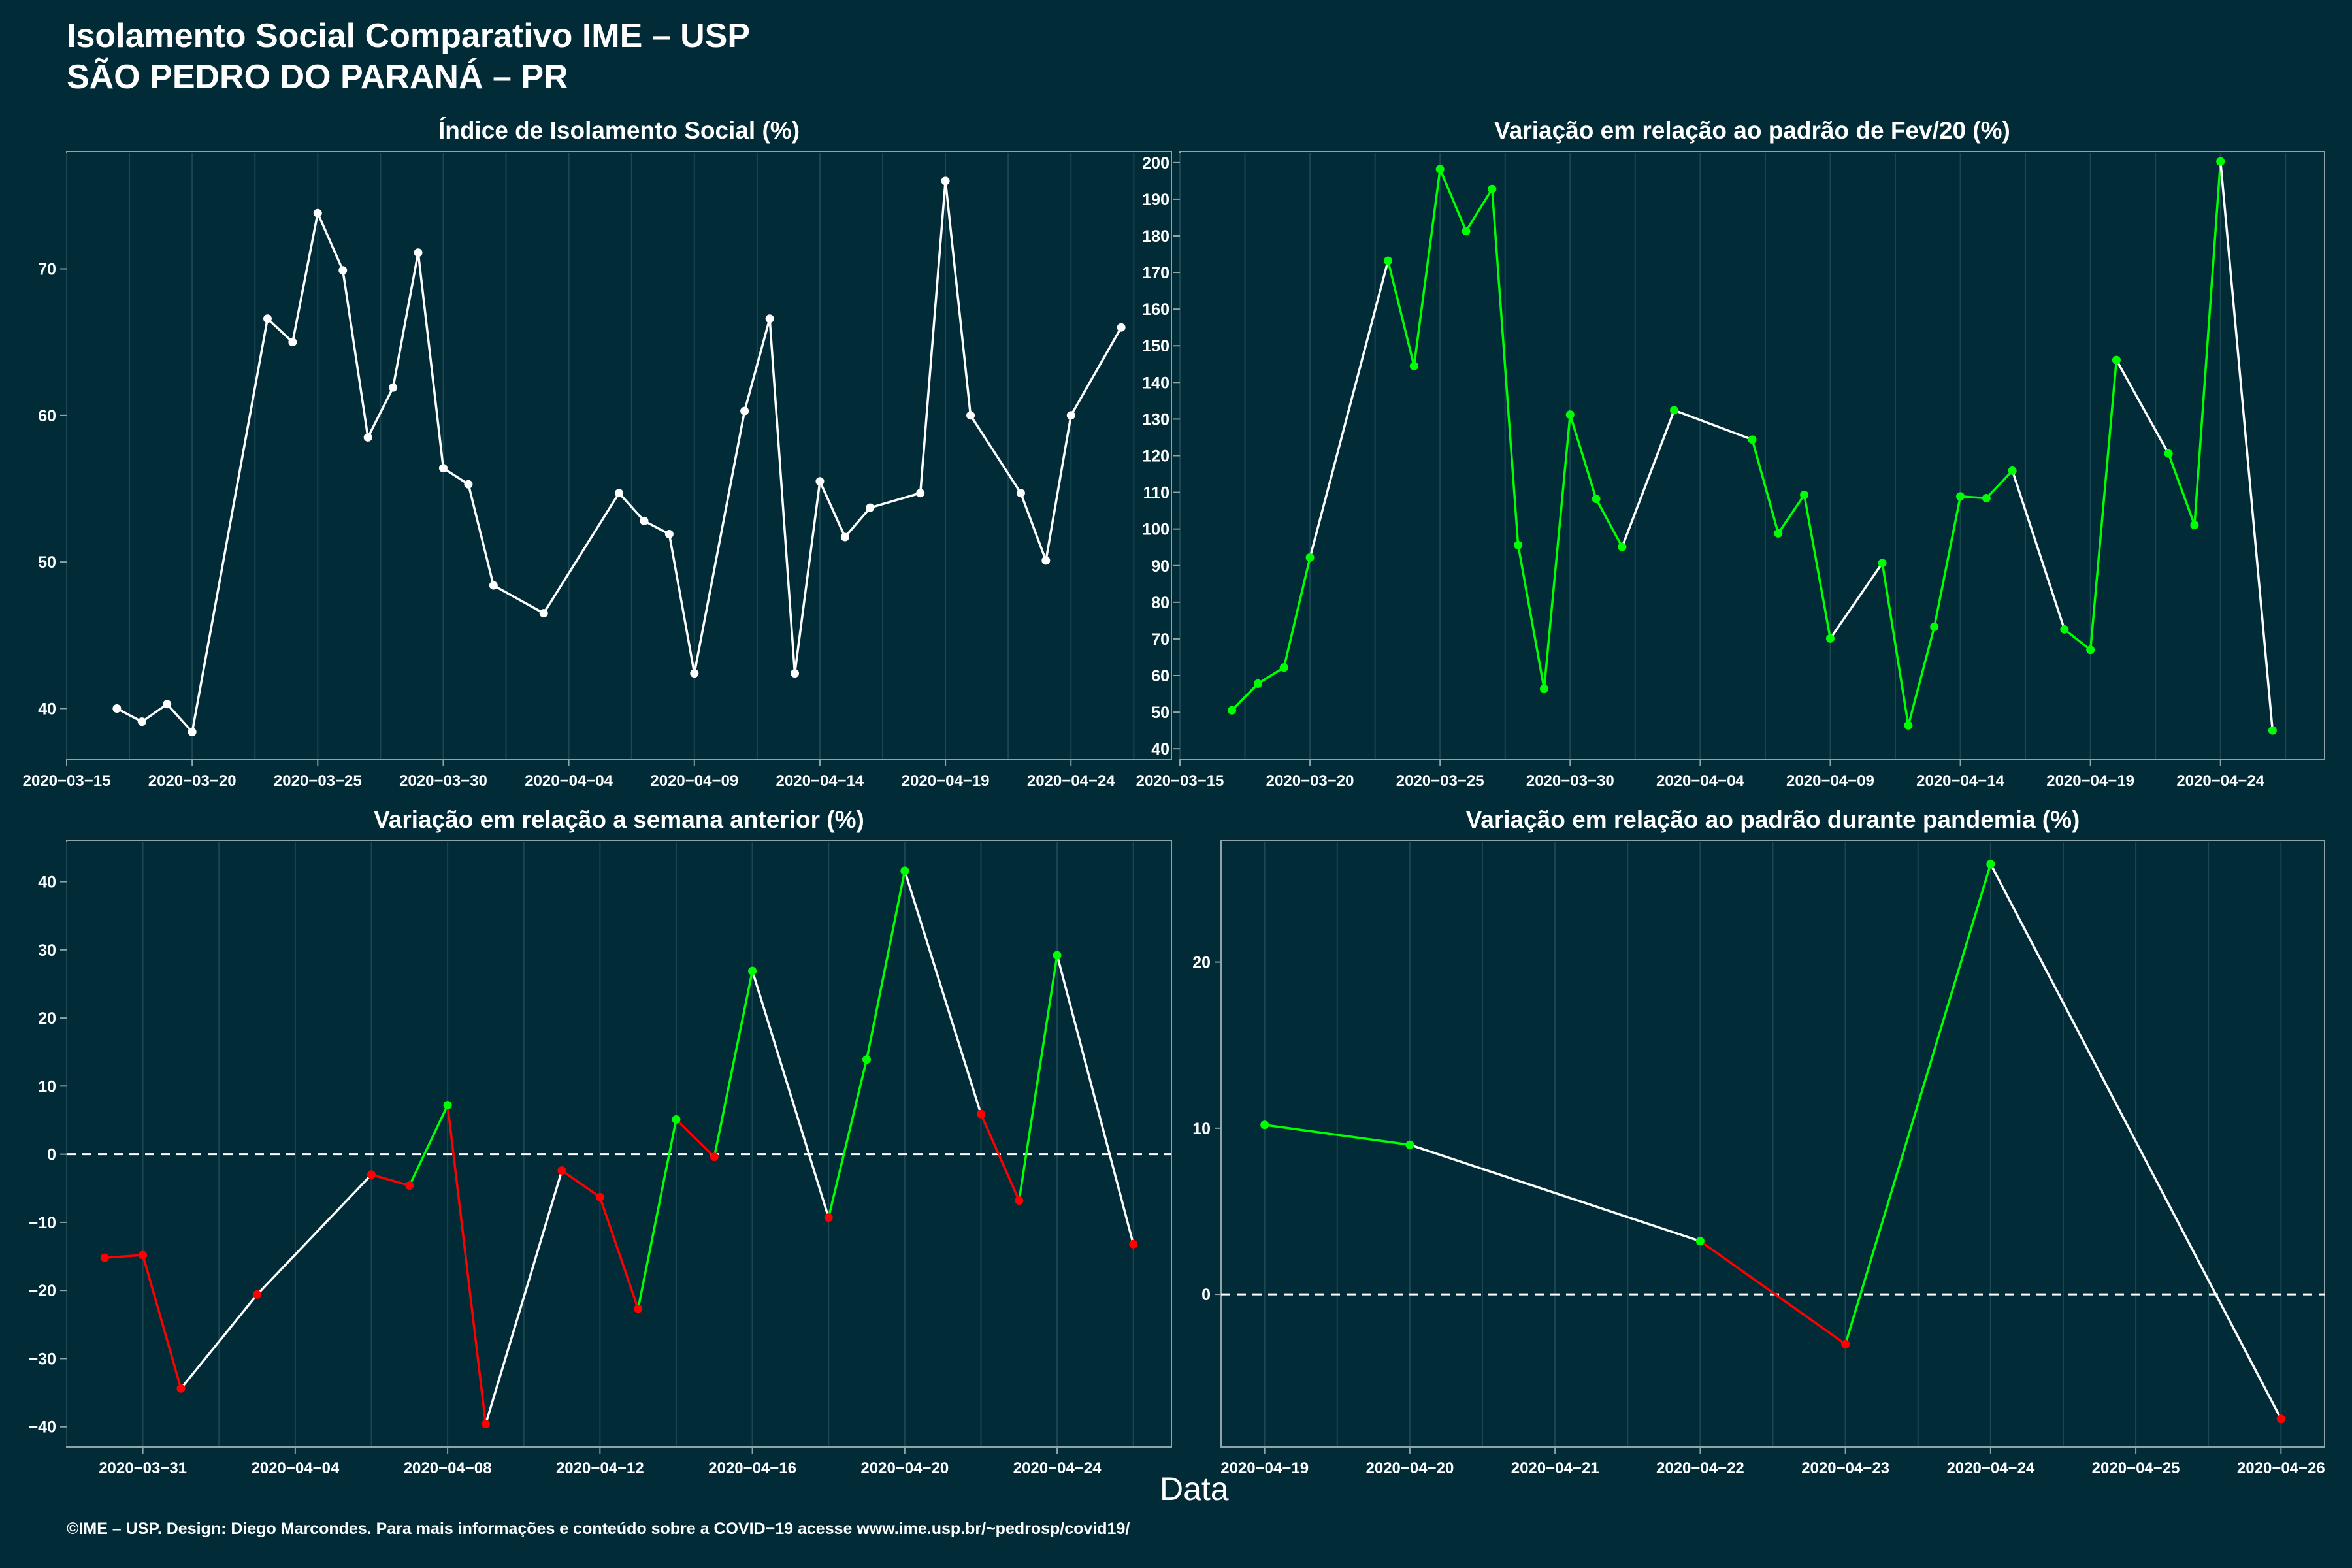  What do you see at coordinates (42, 1291) in the screenshot?
I see `y-tick-label: −20` at bounding box center [42, 1291].